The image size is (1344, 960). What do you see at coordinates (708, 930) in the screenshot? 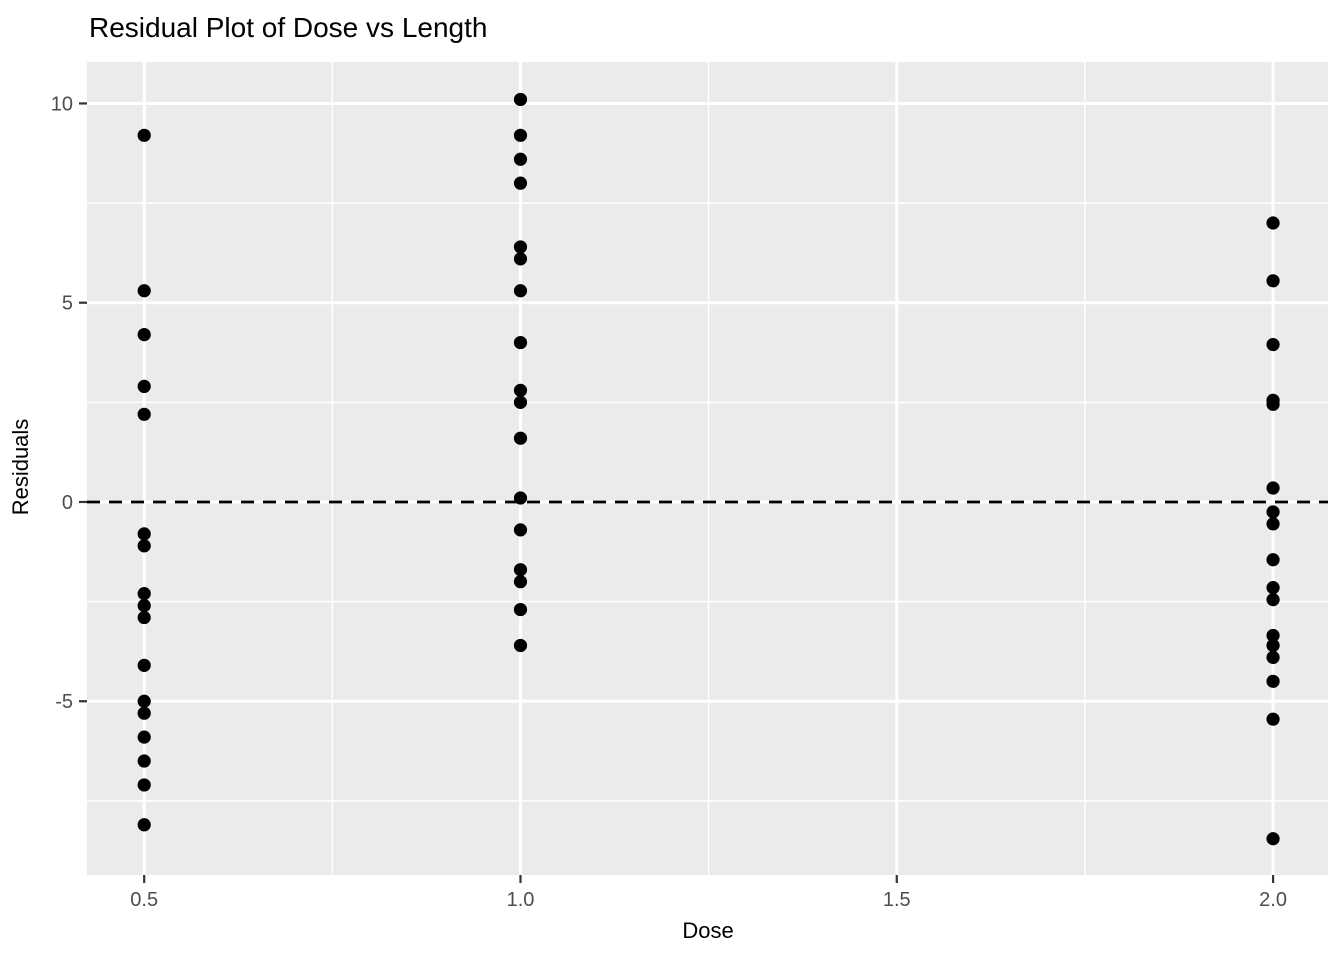
I see `x-axis-title: Dose` at bounding box center [708, 930].